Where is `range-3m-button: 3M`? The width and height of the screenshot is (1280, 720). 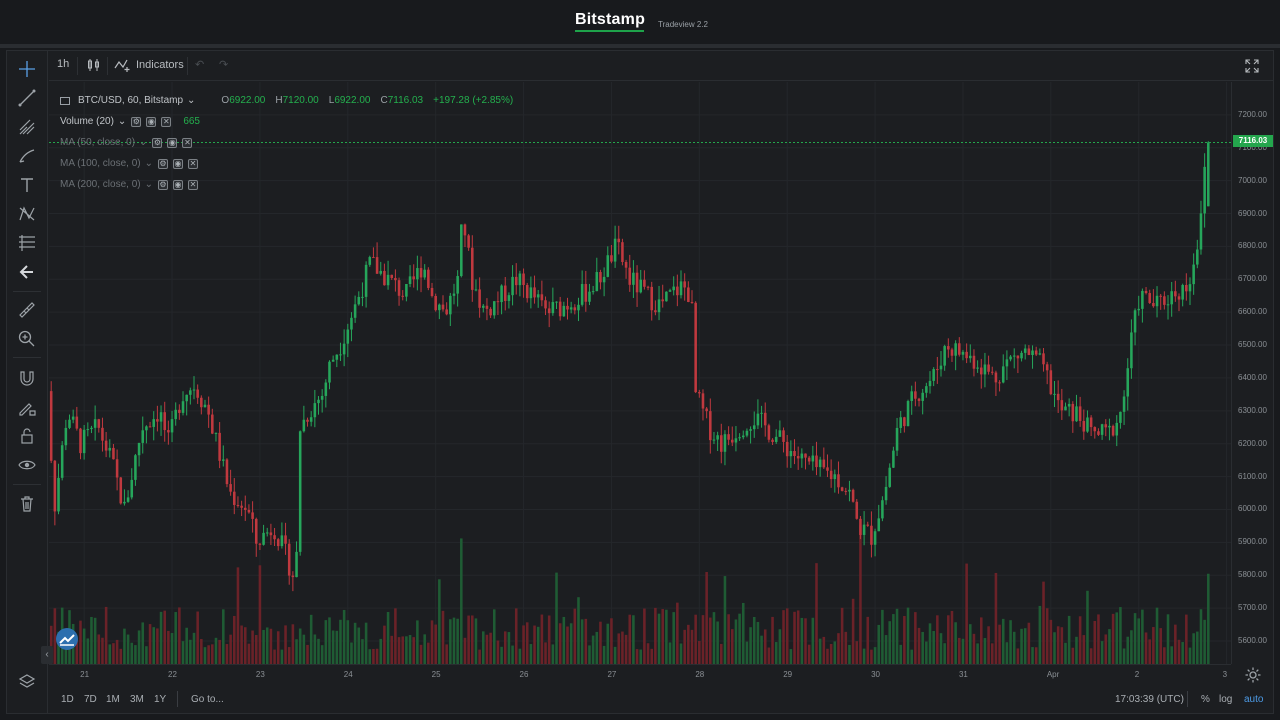
range-3m-button: 3M is located at coordinates (137, 699).